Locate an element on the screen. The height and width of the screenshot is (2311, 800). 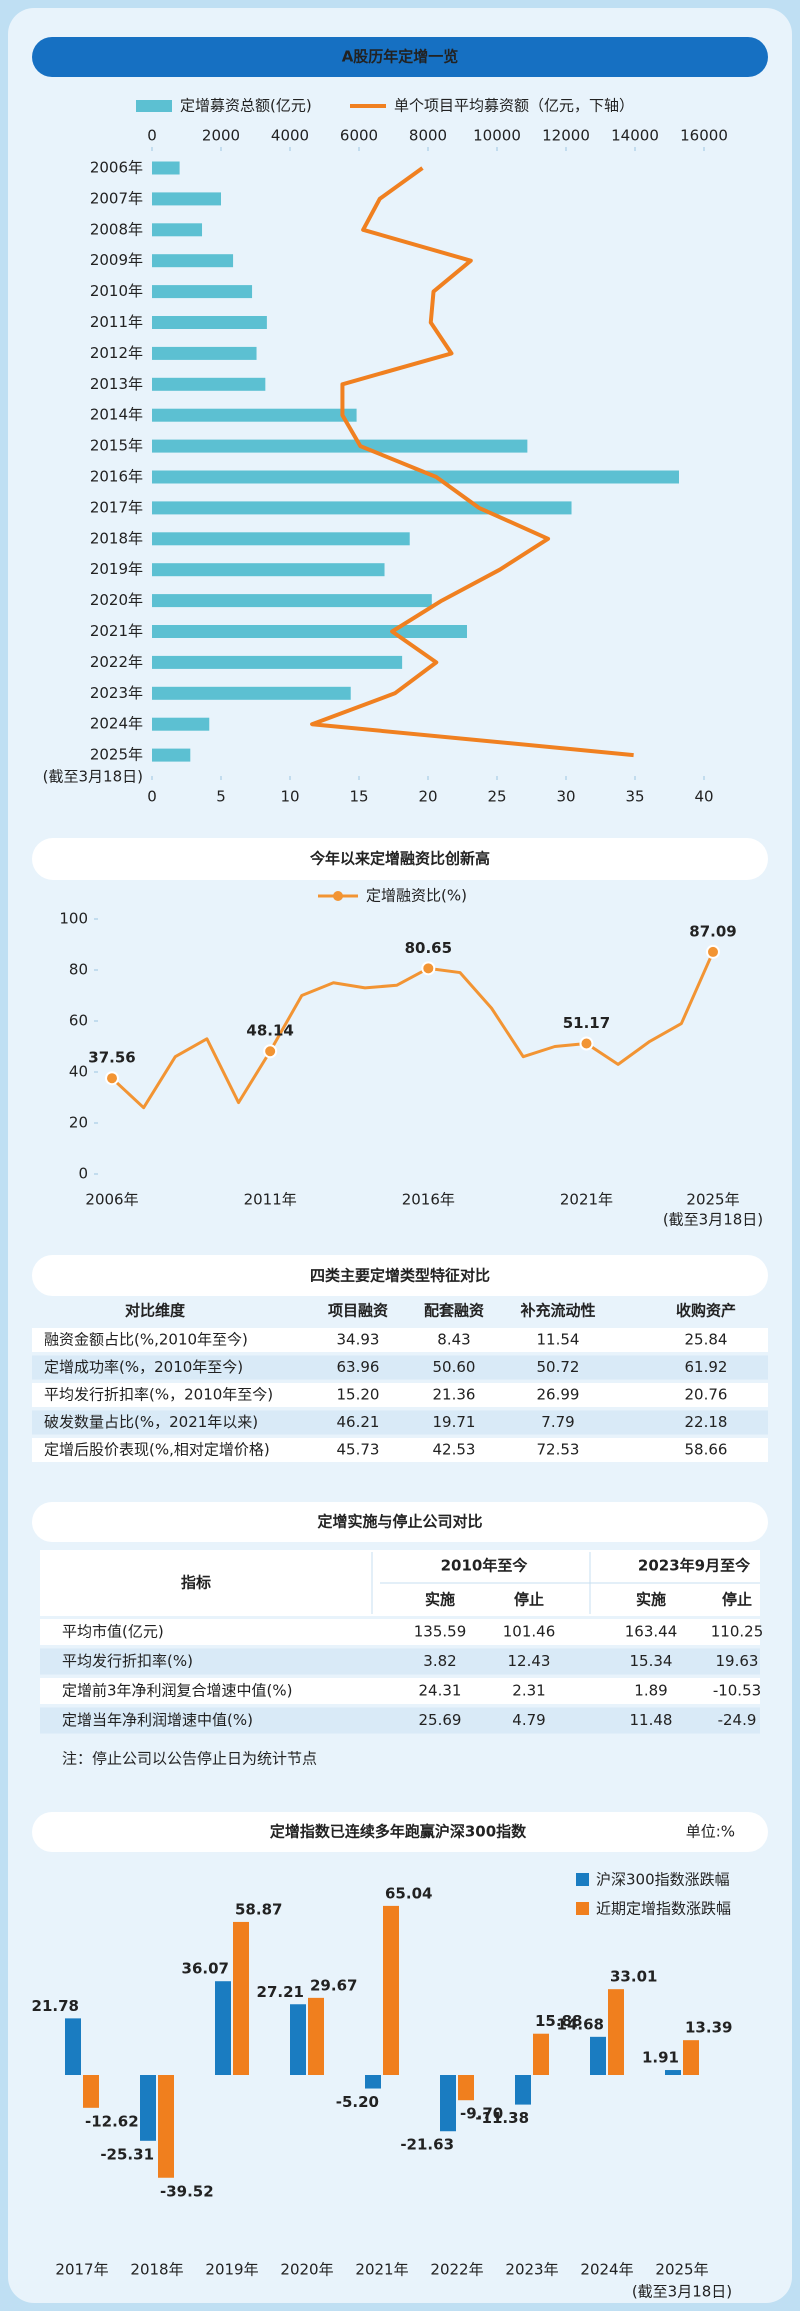
table-header: 实施 is located at coordinates (440, 1600).